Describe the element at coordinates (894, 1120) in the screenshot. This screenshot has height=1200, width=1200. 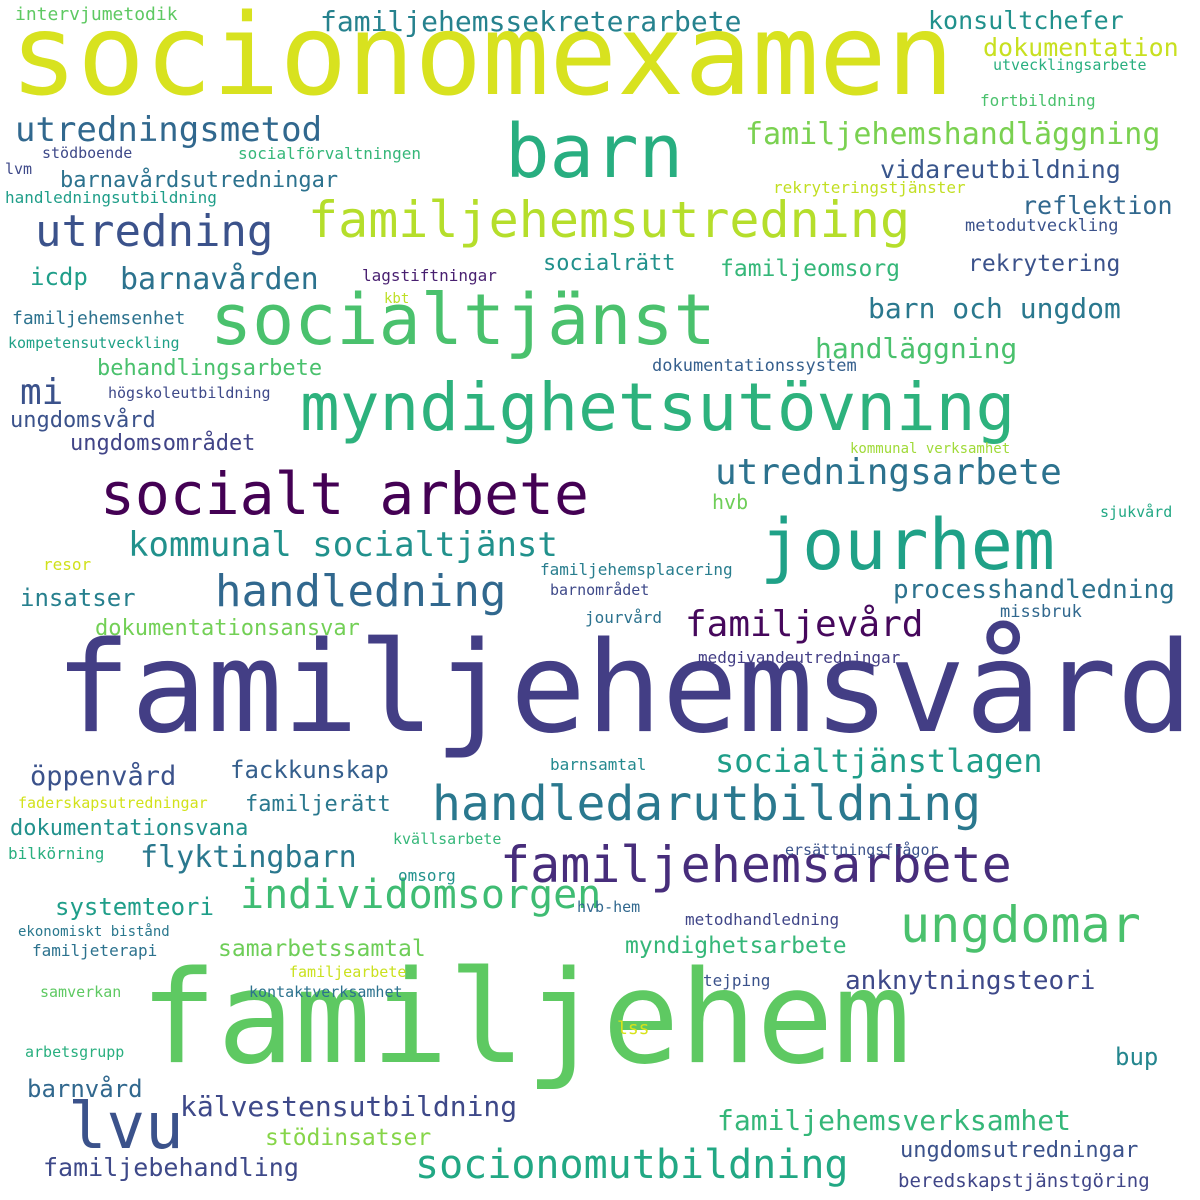
I see `word-familjehemsverksamhet: familjehemsverksamhet` at that location.